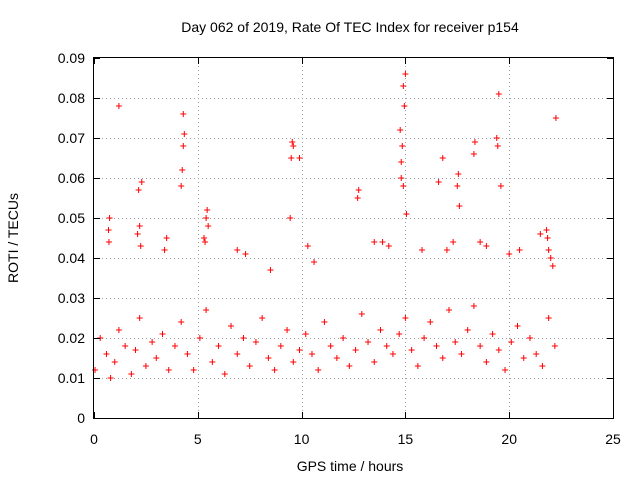 This screenshot has height=480, width=640. What do you see at coordinates (355, 439) in the screenshot?
I see `x-tick-labels: 0 5 10 15 20 25` at bounding box center [355, 439].